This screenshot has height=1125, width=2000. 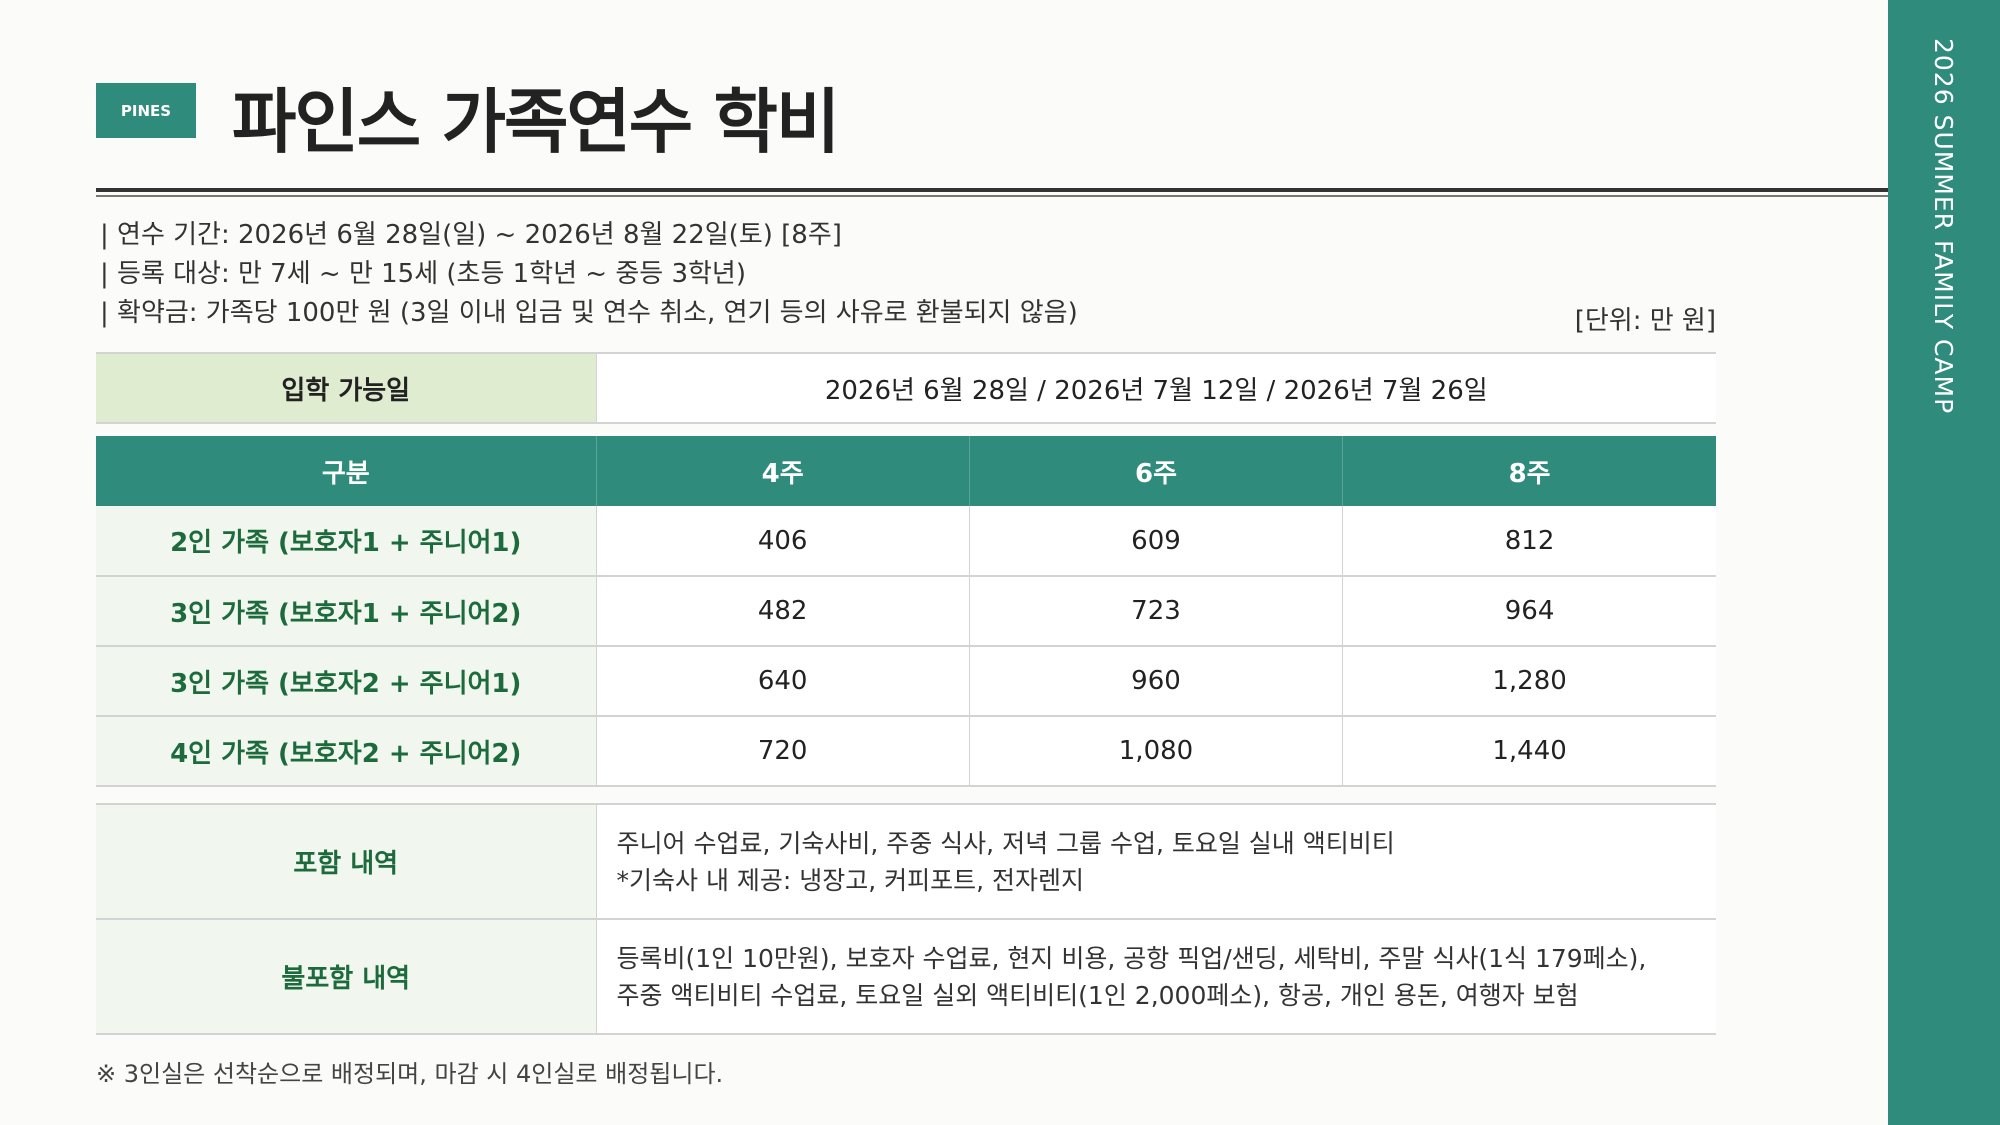 I want to click on header-6weeks: 6주, so click(x=1155, y=471).